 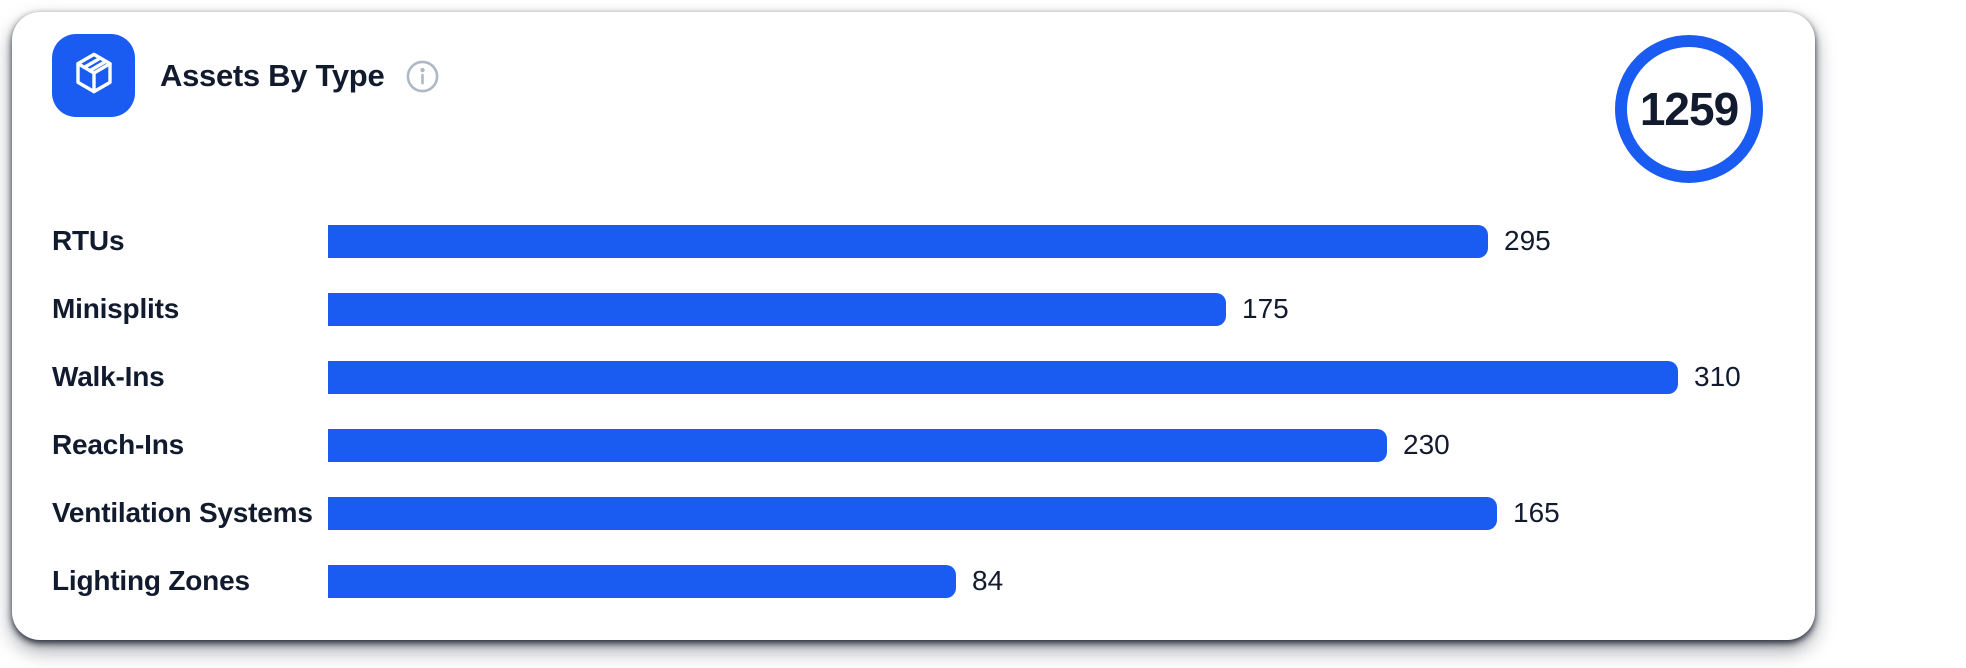 What do you see at coordinates (88, 240) in the screenshot?
I see `category-label: RTUs` at bounding box center [88, 240].